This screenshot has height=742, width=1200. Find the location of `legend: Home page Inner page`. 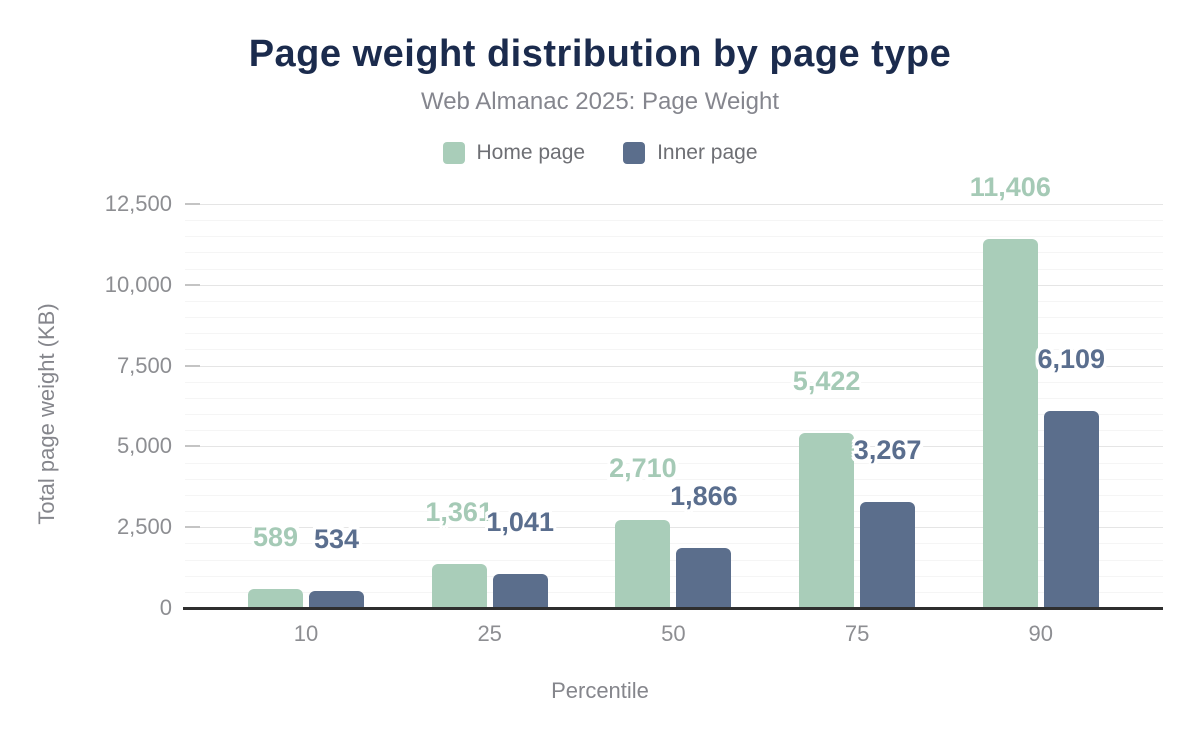

legend: Home page Inner page is located at coordinates (600, 153).